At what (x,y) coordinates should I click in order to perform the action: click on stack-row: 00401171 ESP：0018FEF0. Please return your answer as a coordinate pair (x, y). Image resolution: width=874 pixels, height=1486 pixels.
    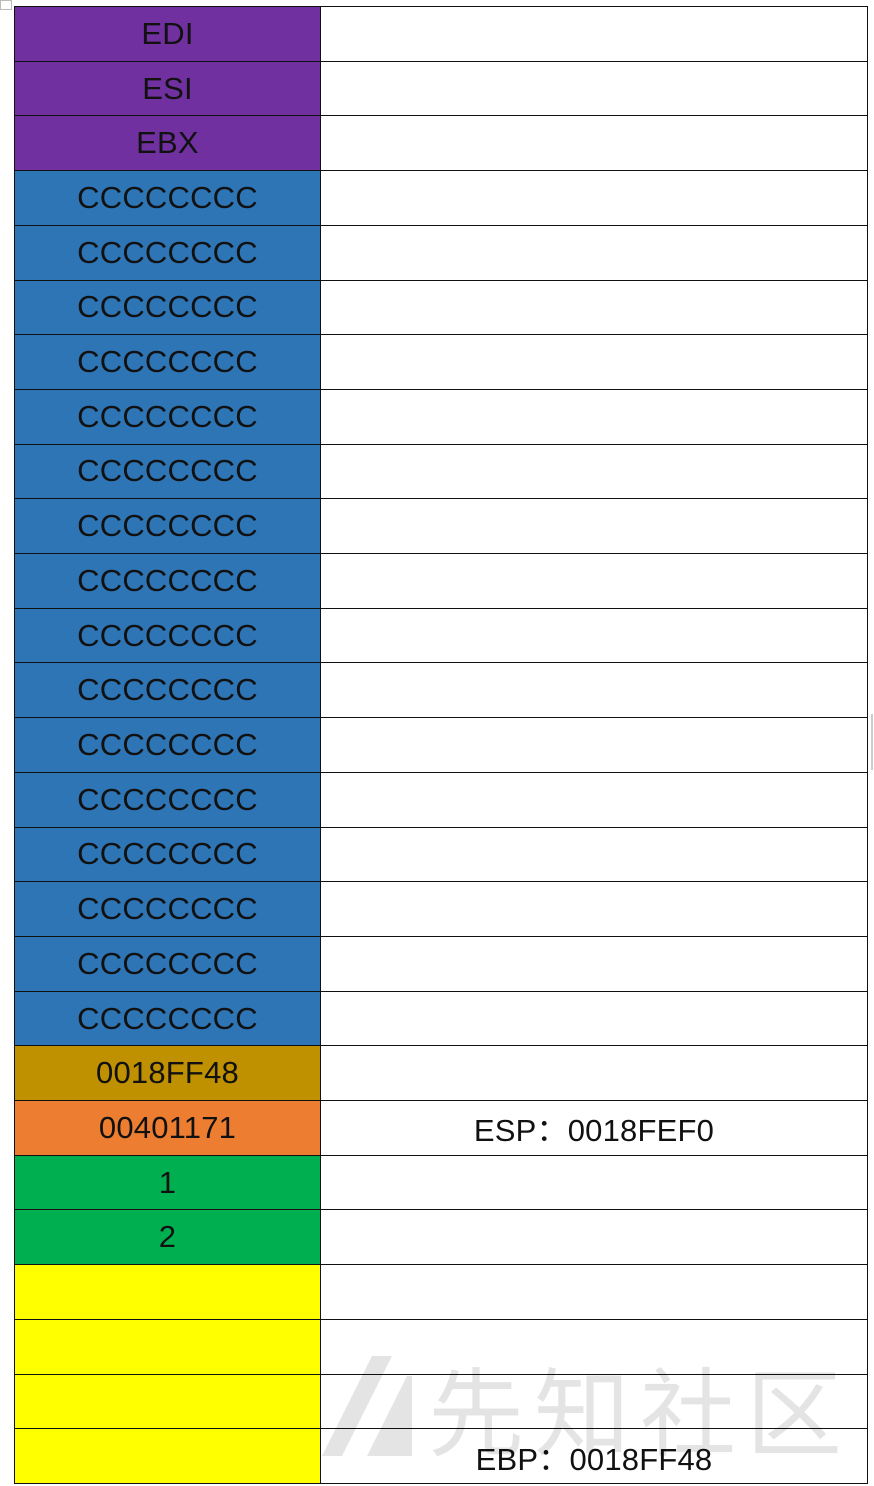
    Looking at the image, I should click on (441, 1128).